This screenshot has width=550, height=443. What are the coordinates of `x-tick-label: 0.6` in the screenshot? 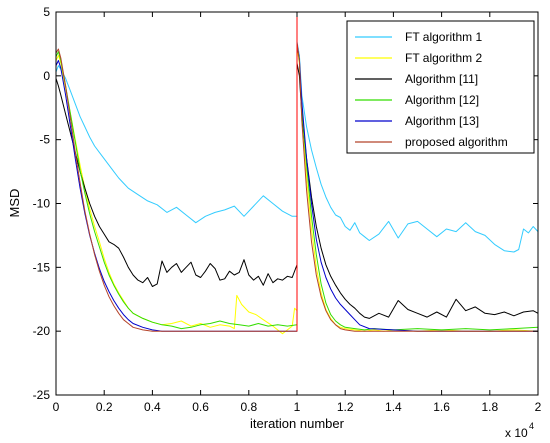 It's located at (200, 407).